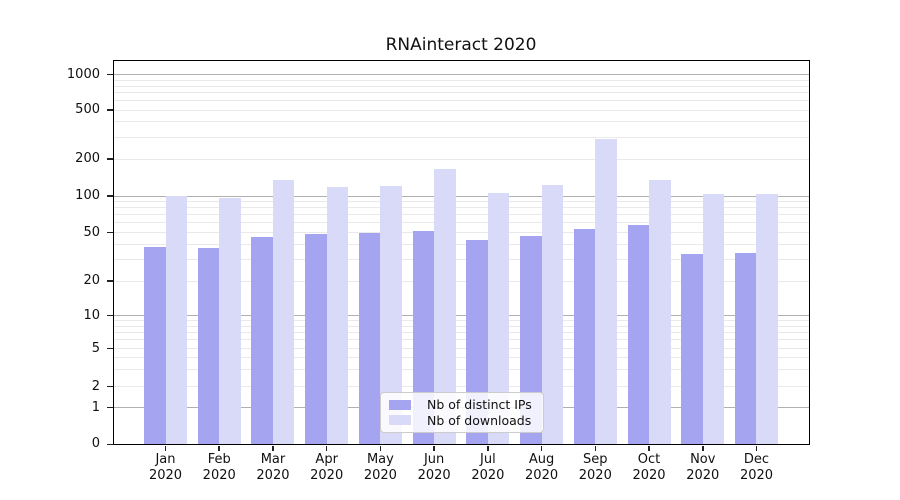 Image resolution: width=900 pixels, height=500 pixels. What do you see at coordinates (283, 312) in the screenshot?
I see `bar-nb-of-downloads-mar` at bounding box center [283, 312].